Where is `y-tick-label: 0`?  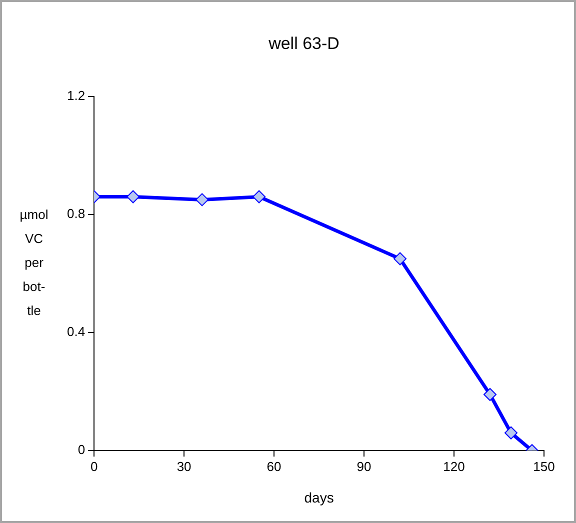
y-tick-label: 0 is located at coordinates (82, 450).